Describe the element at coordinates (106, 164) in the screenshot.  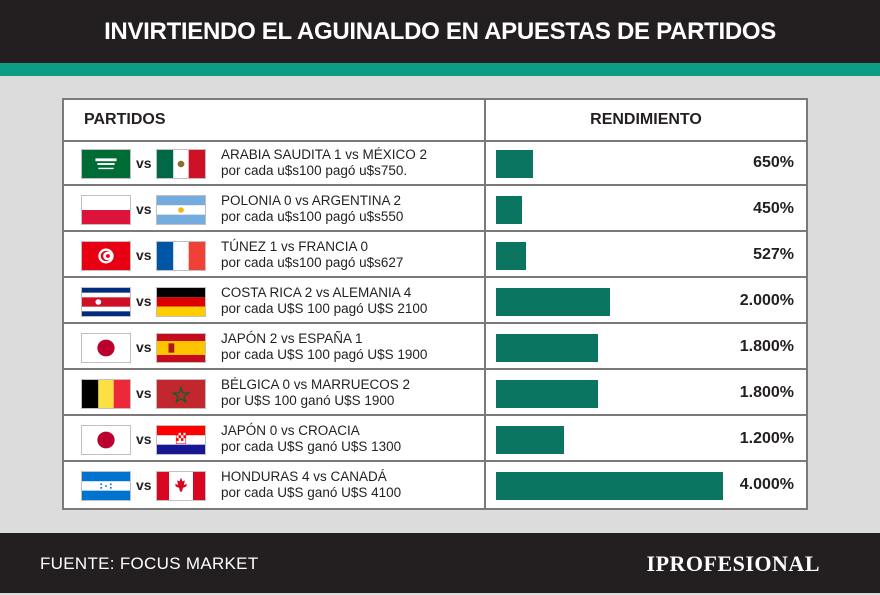
I see `flag-saudi-arabia-icon` at that location.